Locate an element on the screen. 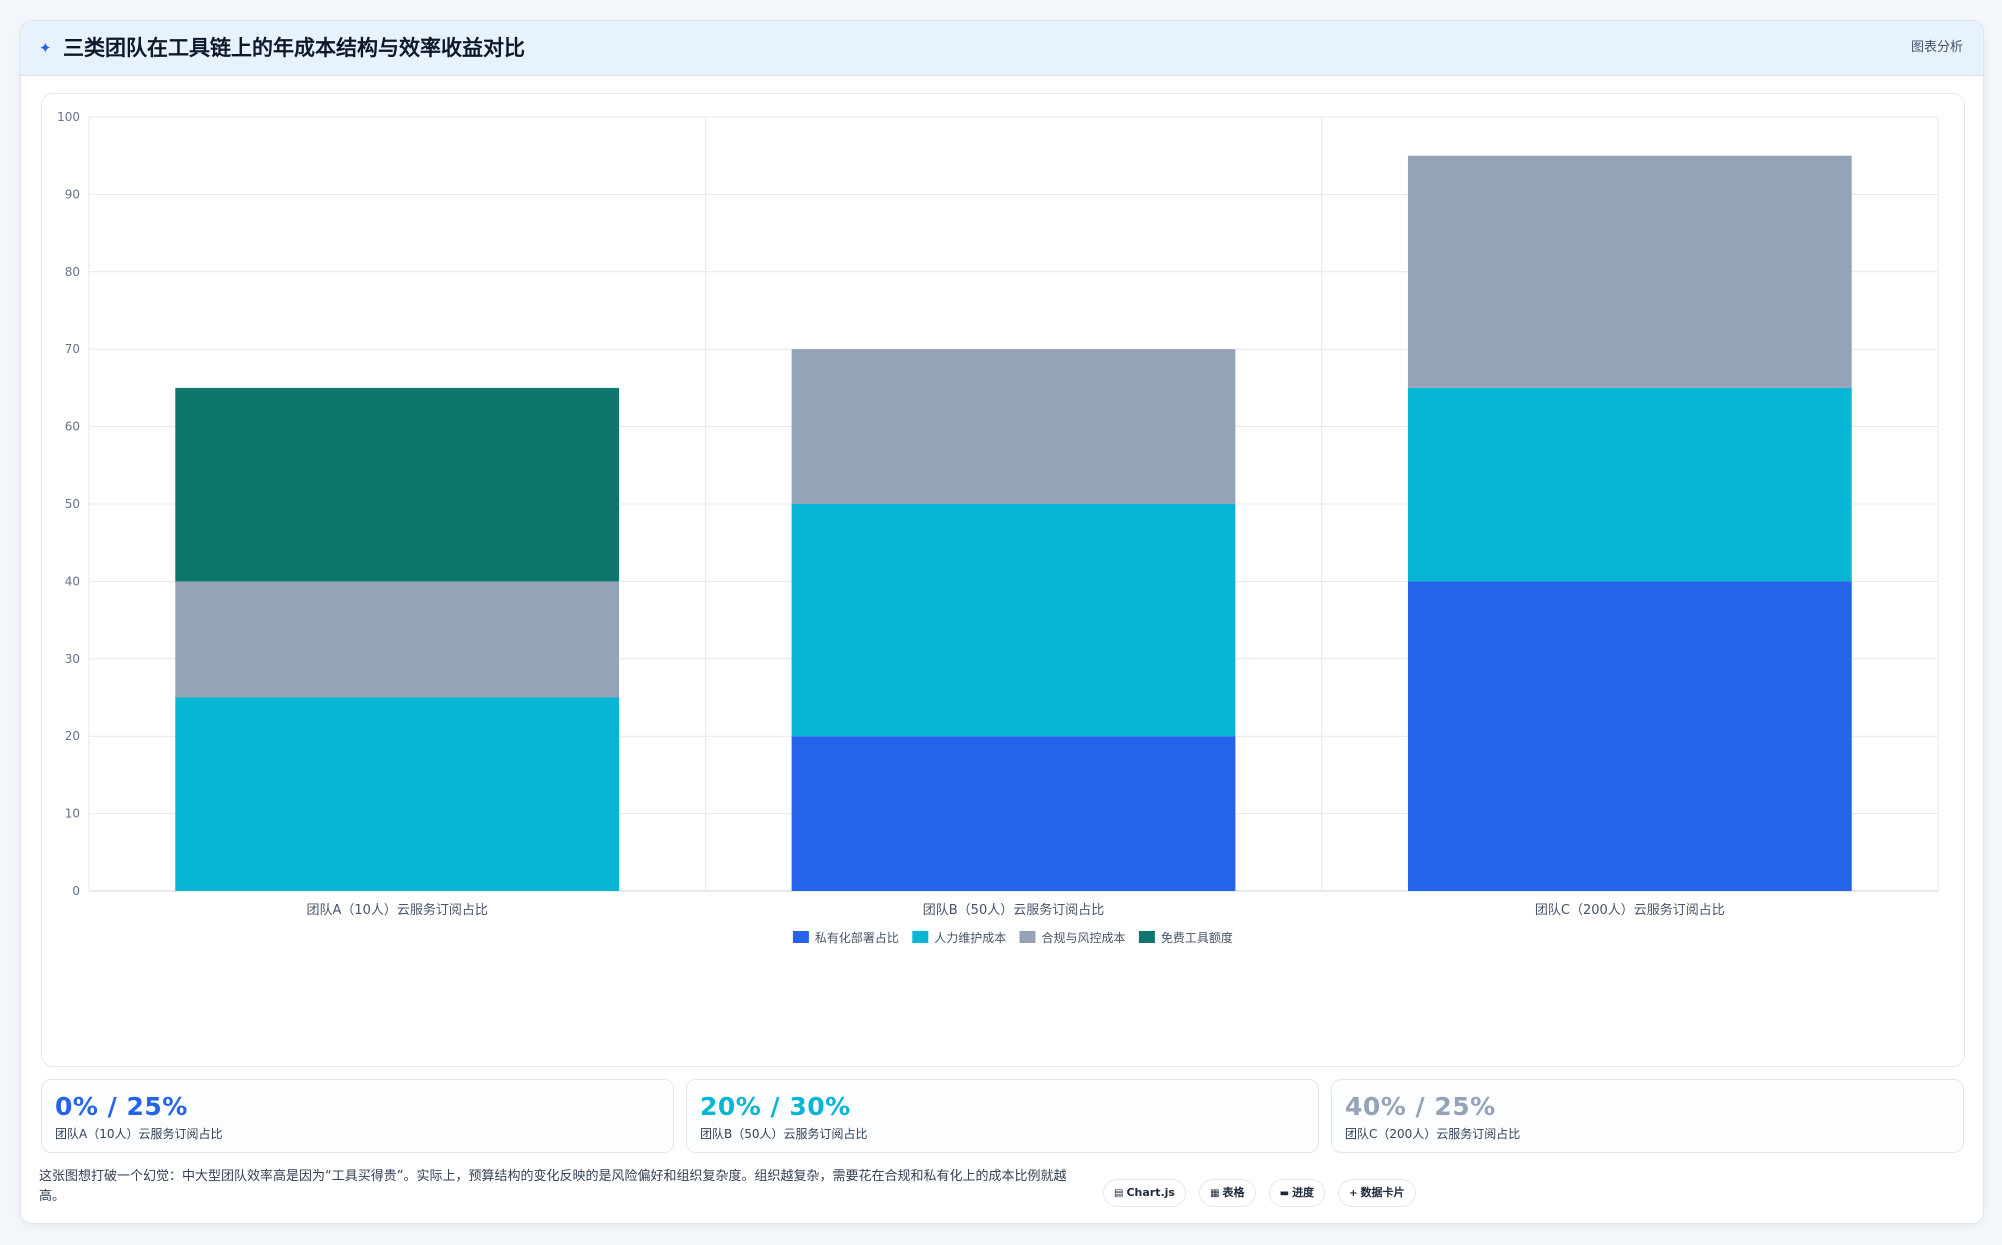 The height and width of the screenshot is (1245, 2002). sparkle-icon: ✦ is located at coordinates (45, 48).